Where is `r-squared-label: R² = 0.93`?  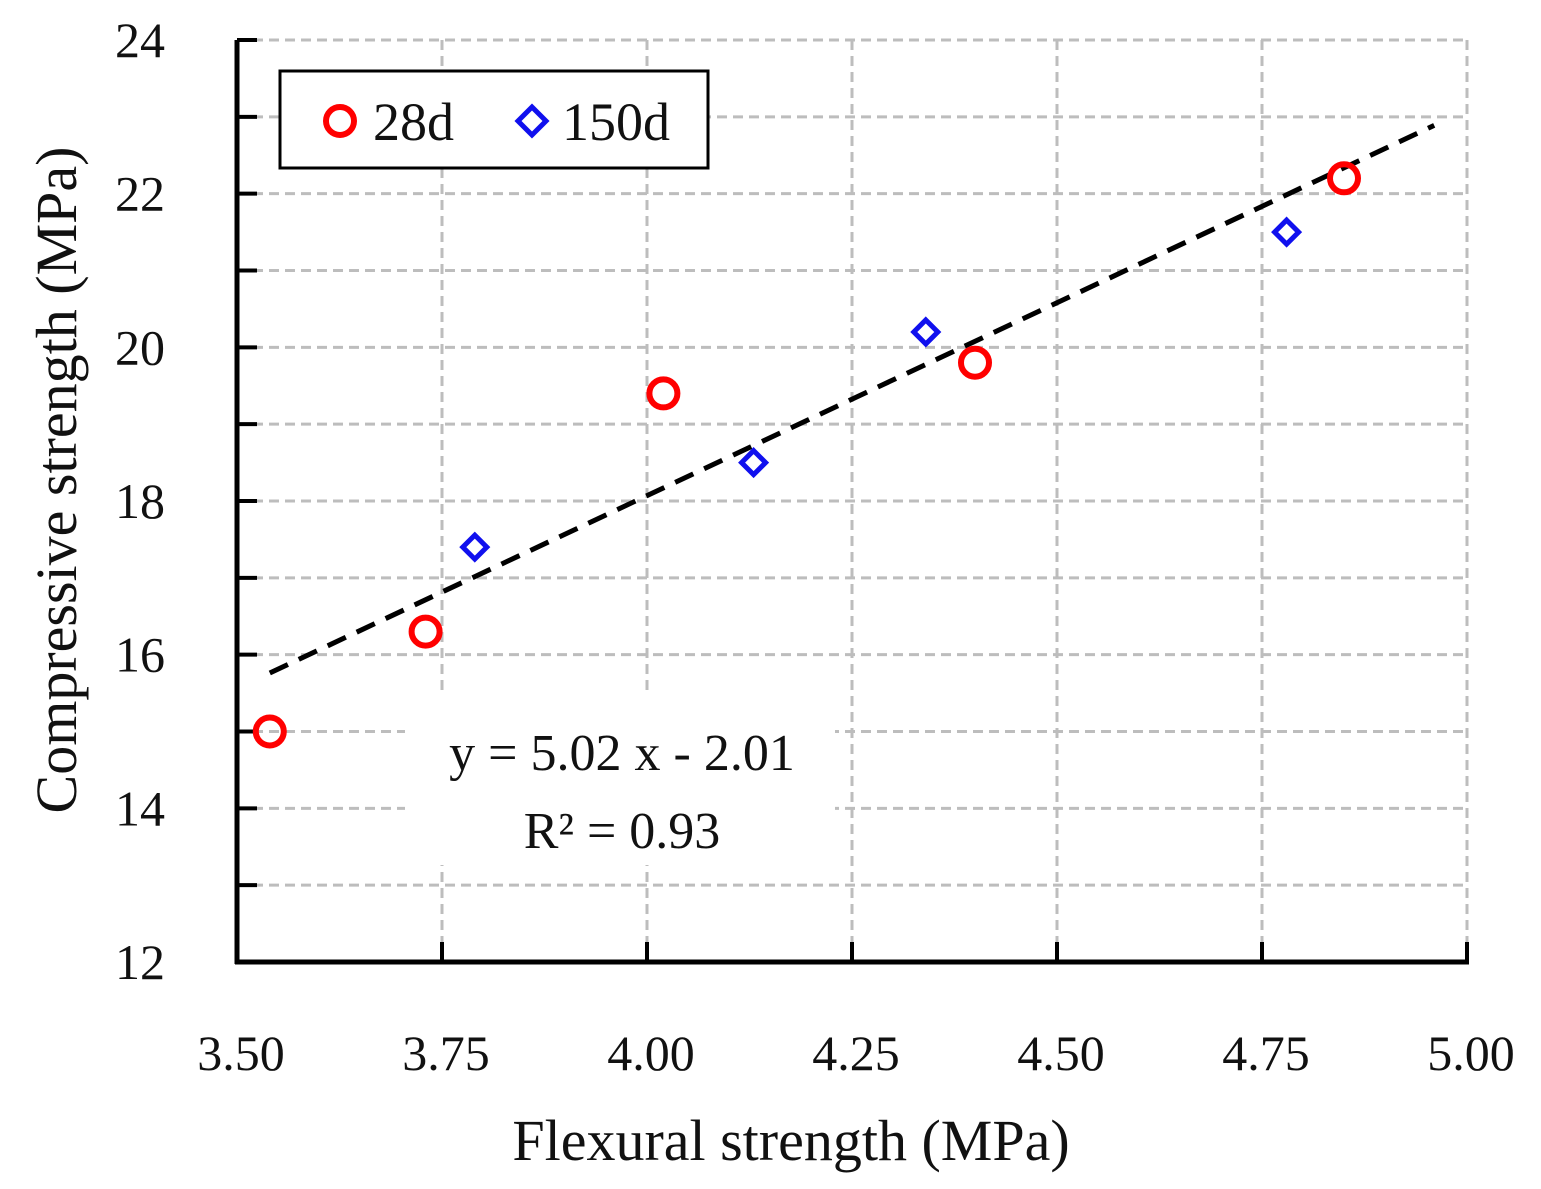
r-squared-label: R² = 0.93 is located at coordinates (622, 831).